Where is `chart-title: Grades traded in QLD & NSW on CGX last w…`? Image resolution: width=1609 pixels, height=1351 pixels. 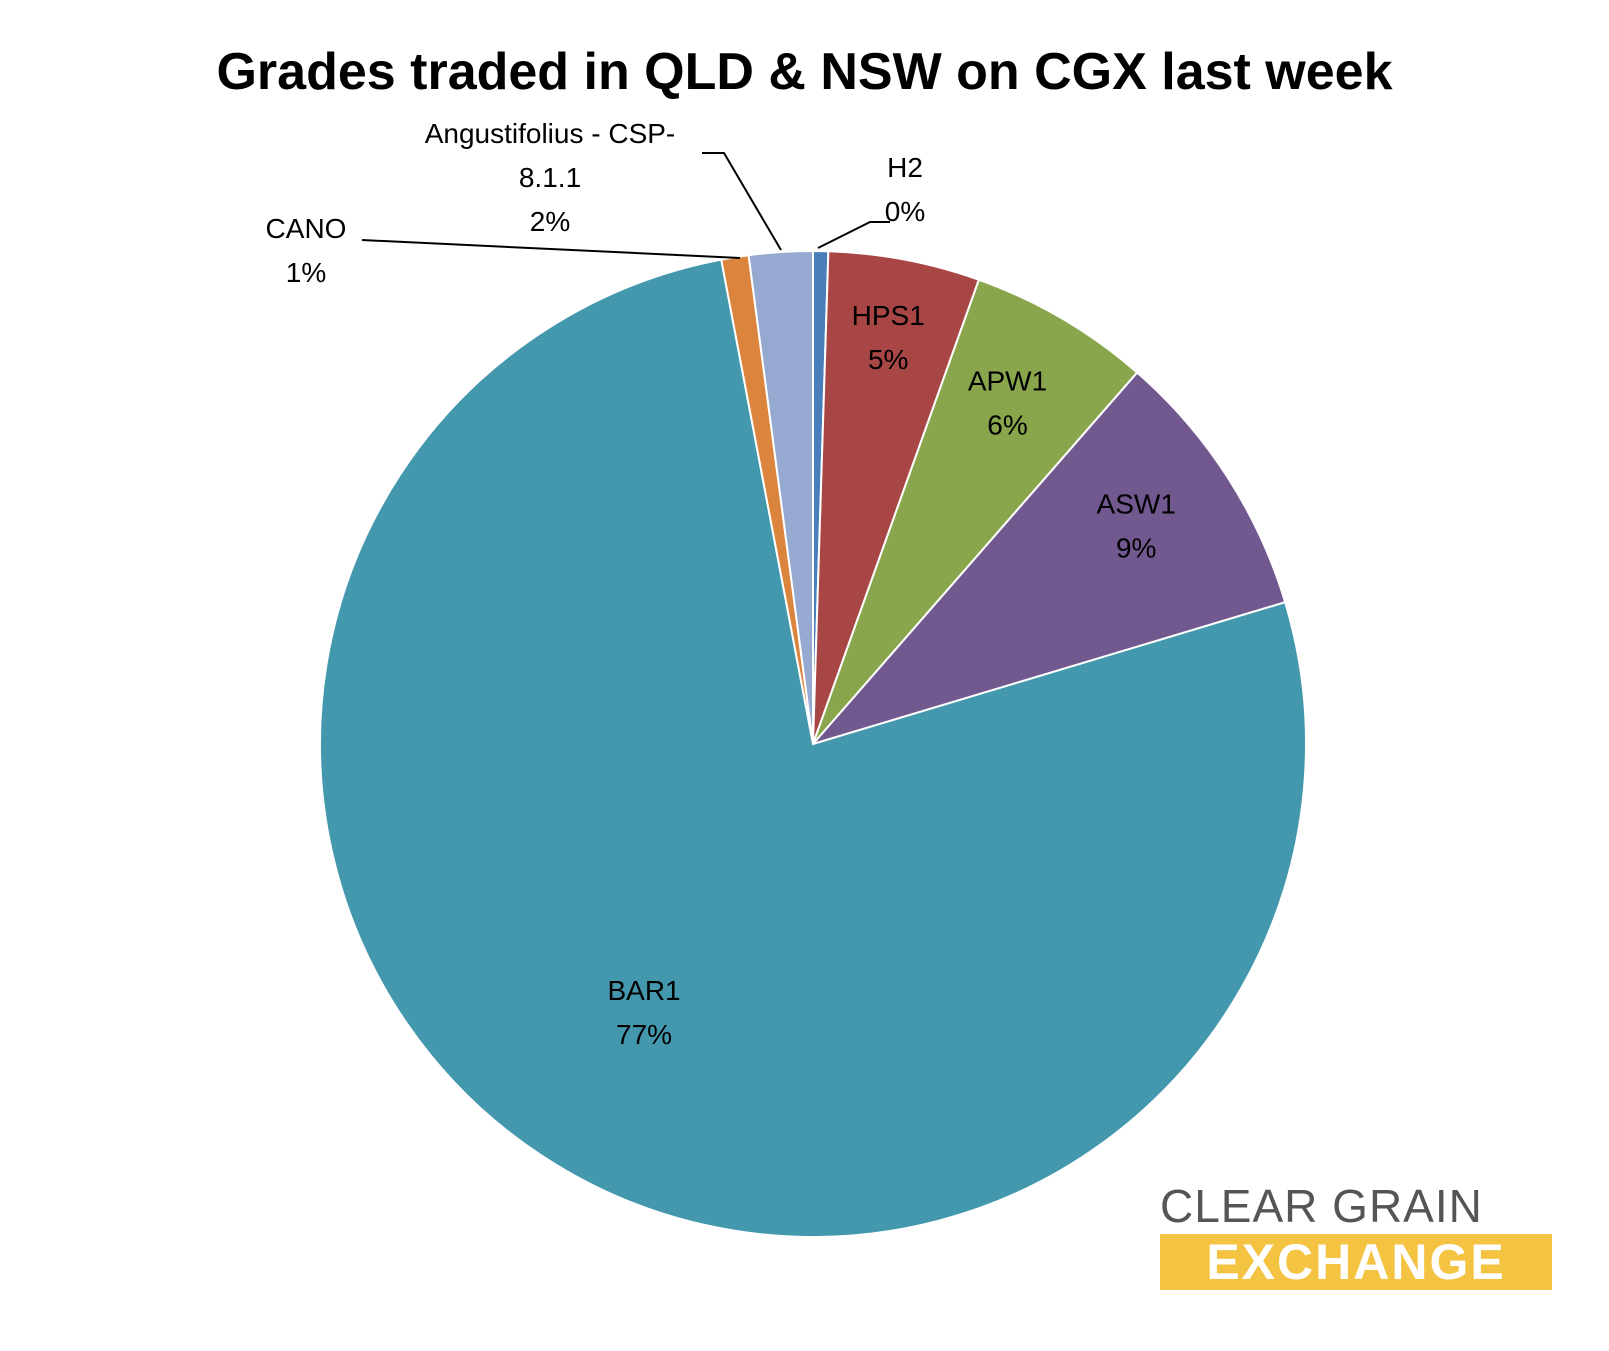
chart-title: Grades traded in QLD & NSW on CGX last w… is located at coordinates (804, 72).